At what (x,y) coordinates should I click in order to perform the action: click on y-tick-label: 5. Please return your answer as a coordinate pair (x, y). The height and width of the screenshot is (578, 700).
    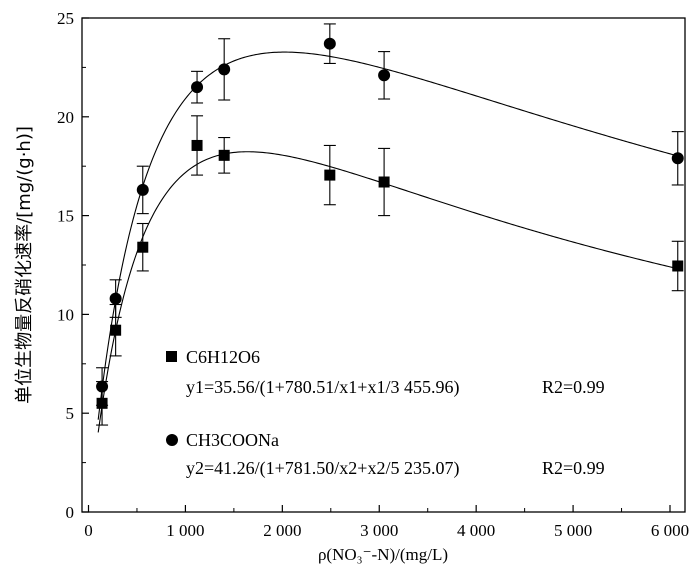
    Looking at the image, I should click on (70, 413).